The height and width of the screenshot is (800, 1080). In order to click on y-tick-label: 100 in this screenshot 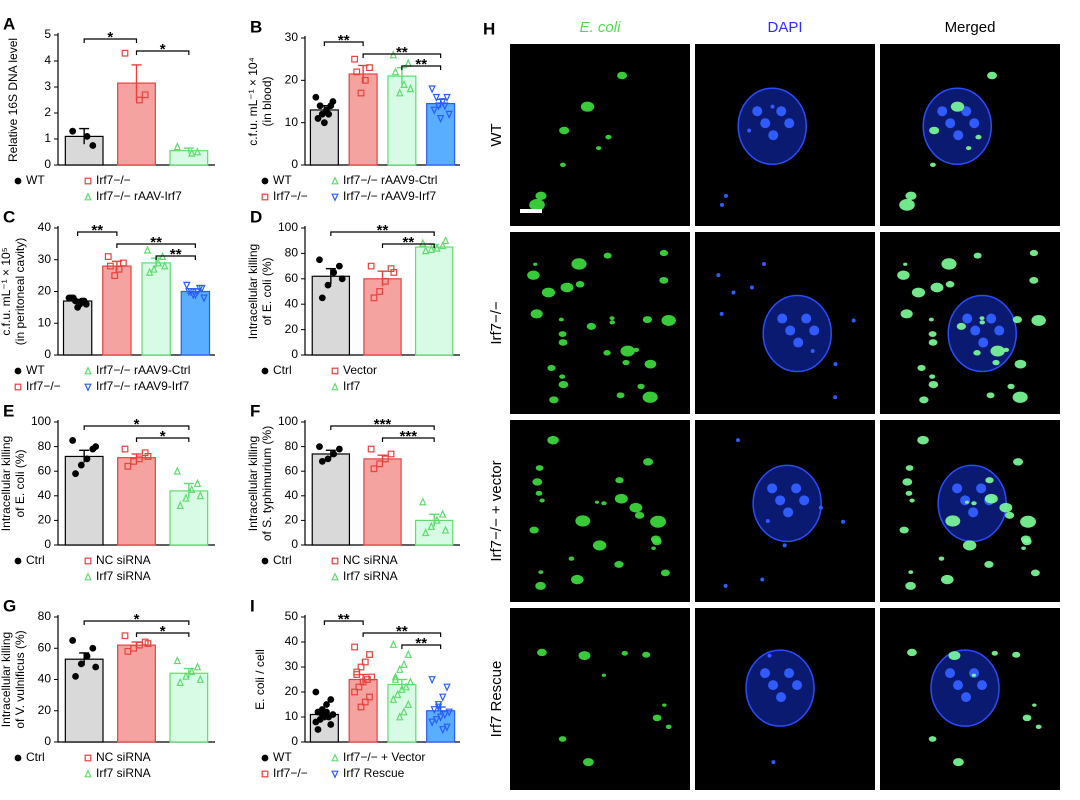, I will do `click(288, 227)`.